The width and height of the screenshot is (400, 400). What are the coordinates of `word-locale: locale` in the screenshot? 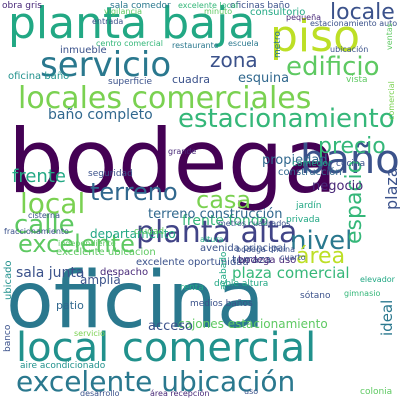 It's located at (362, 12).